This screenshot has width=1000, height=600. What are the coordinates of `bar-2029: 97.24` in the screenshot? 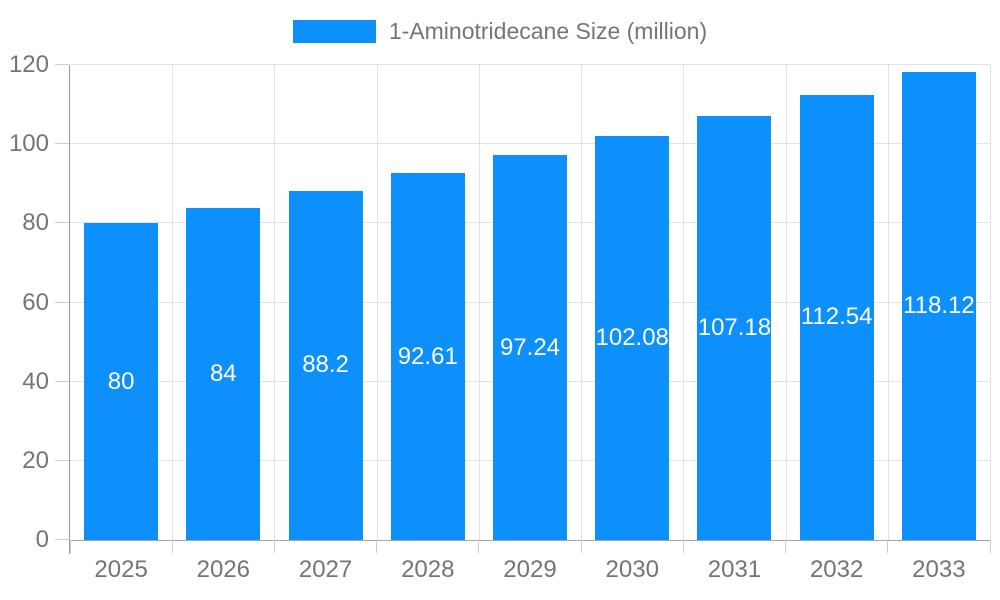 It's located at (530, 347).